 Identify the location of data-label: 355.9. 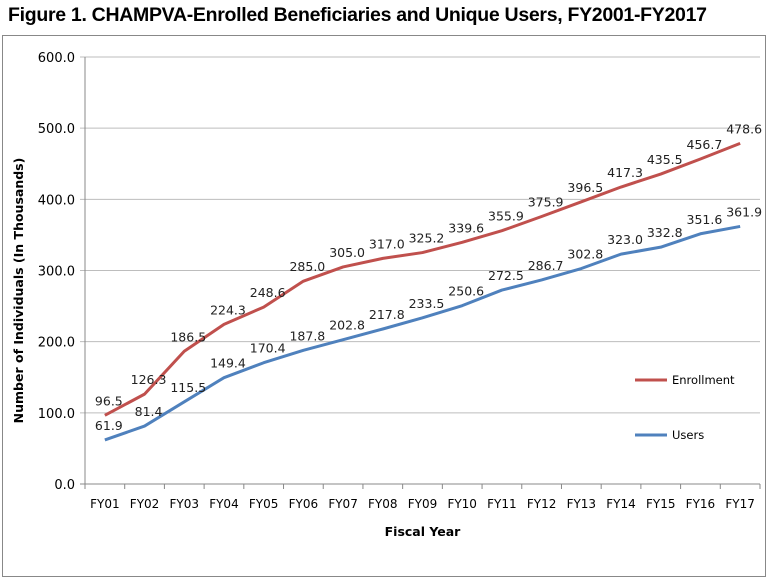
(506, 216).